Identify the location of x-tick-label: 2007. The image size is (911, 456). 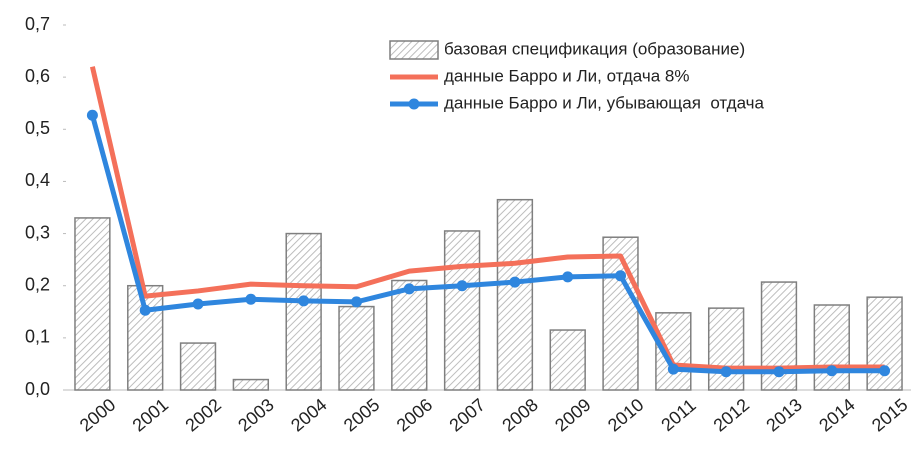
(468, 415).